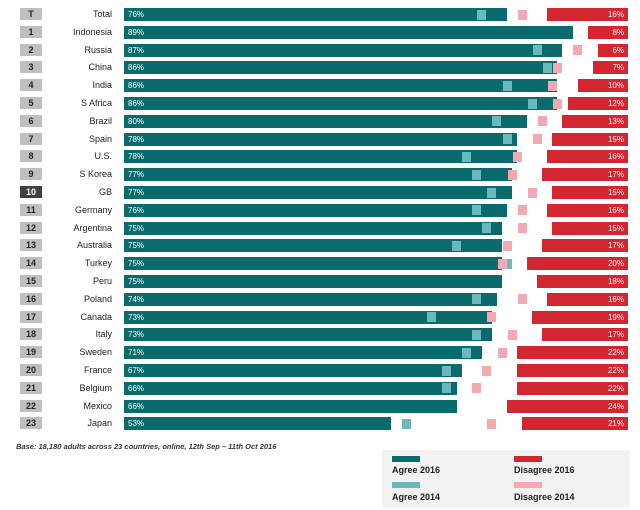 This screenshot has height=510, width=640. I want to click on rank-box: T, so click(31, 14).